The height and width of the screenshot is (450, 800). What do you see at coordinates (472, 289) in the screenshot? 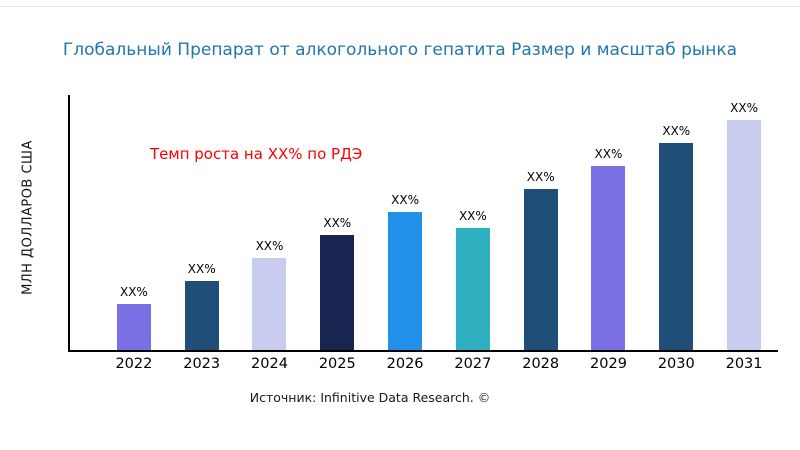
I see `bar-2027` at bounding box center [472, 289].